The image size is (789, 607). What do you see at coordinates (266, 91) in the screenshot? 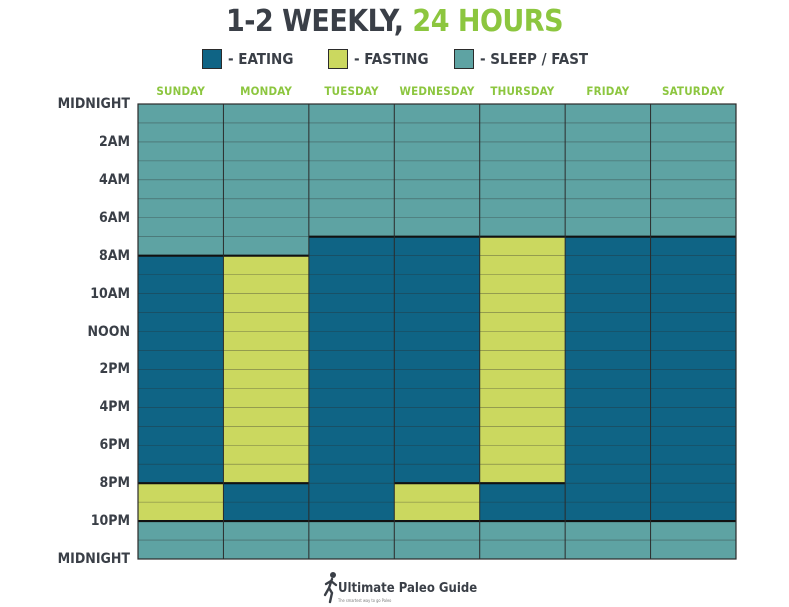
I see `day-label-monday: MONDAY` at bounding box center [266, 91].